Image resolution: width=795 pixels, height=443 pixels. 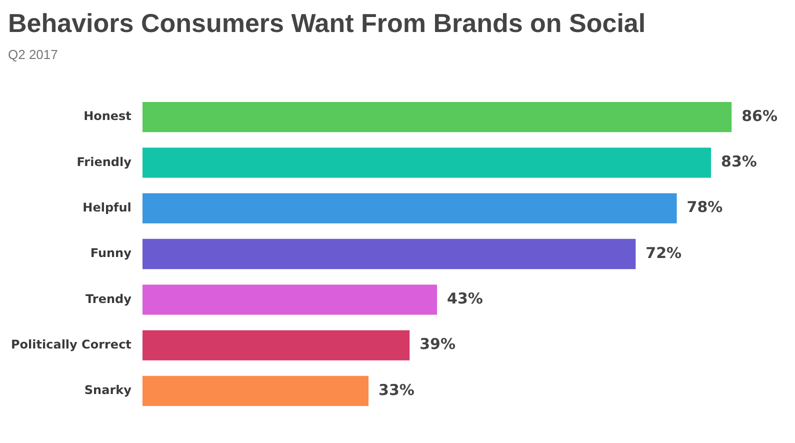 I want to click on text: Q2 2017, so click(x=33, y=54).